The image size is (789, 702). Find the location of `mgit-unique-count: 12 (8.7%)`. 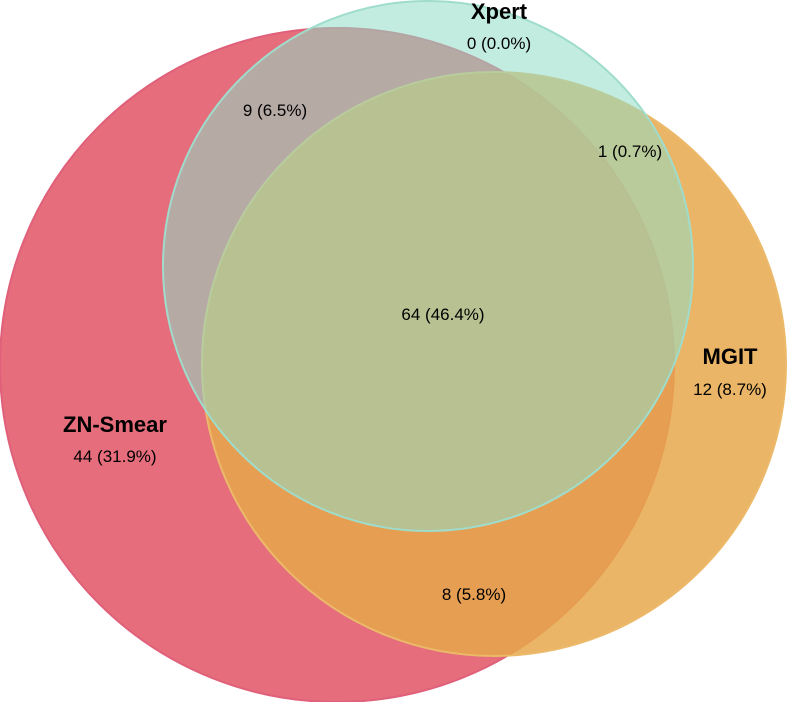

mgit-unique-count: 12 (8.7%) is located at coordinates (730, 389).